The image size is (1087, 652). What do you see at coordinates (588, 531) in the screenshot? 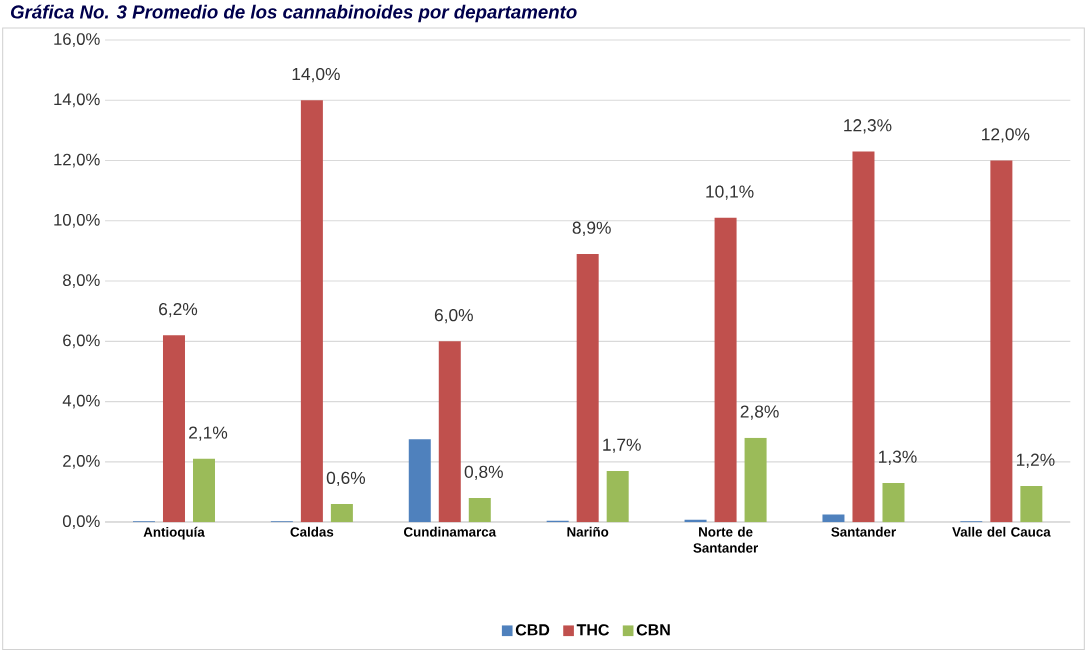
I see `x-tick-label: Nariño` at bounding box center [588, 531].